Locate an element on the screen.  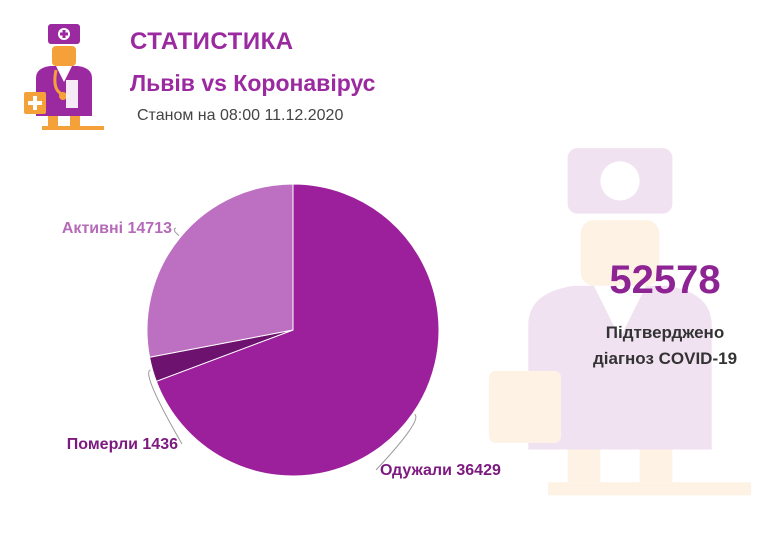
report-date: Станом на 08:00 11.12.2020 is located at coordinates (240, 115).